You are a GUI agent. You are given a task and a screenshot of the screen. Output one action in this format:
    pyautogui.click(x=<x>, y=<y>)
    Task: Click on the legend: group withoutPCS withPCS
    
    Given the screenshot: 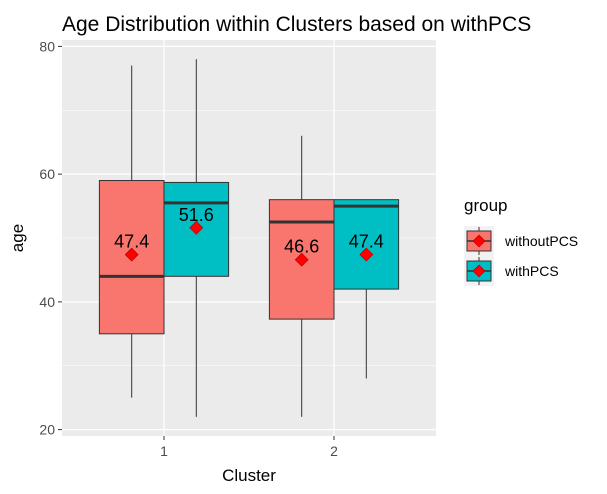 What is the action you would take?
    pyautogui.click(x=521, y=241)
    